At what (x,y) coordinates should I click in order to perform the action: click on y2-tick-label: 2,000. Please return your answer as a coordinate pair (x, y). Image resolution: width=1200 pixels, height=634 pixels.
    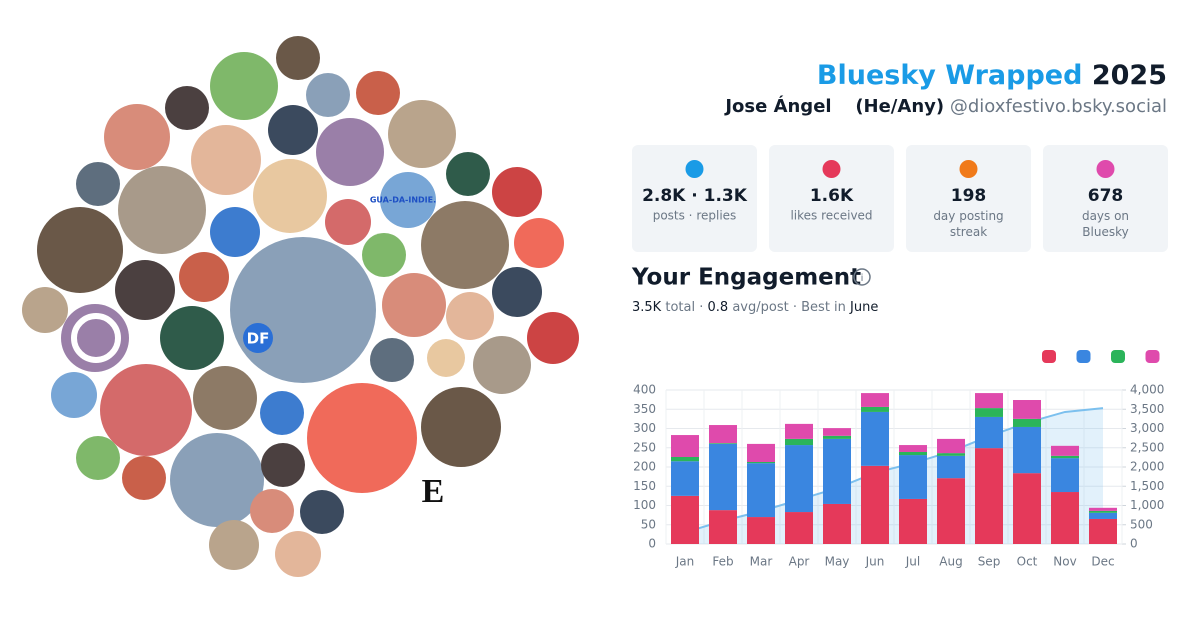
    Looking at the image, I should click on (1147, 467).